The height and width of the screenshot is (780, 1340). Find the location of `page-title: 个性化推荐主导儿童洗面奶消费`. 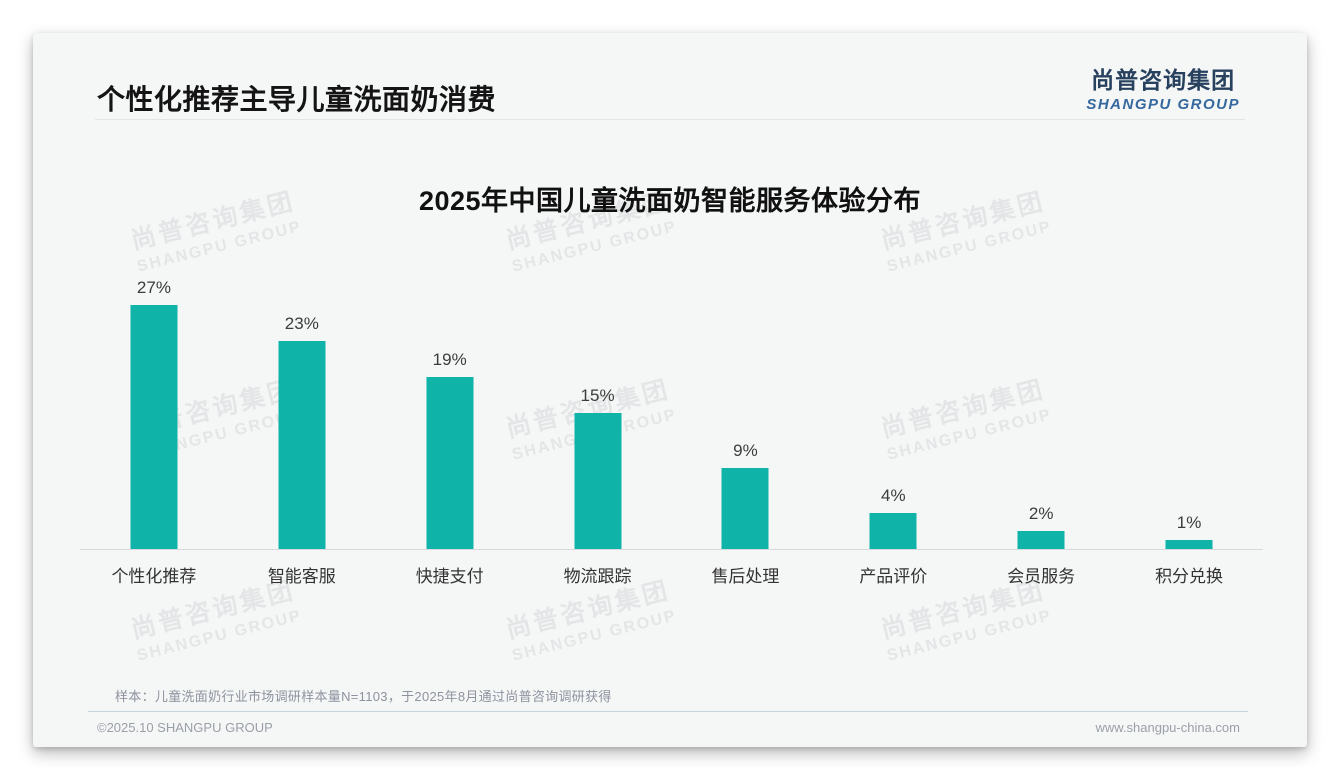

page-title: 个性化推荐主导儿童洗面奶消费 is located at coordinates (297, 99).